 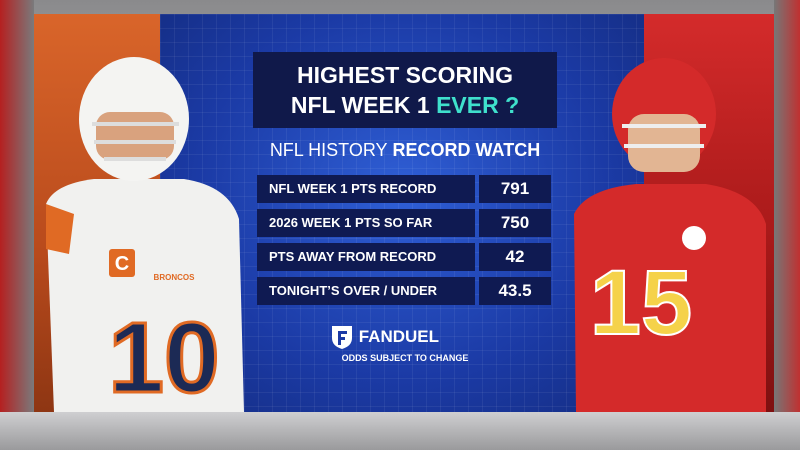 I want to click on row-value: 42, so click(x=515, y=257).